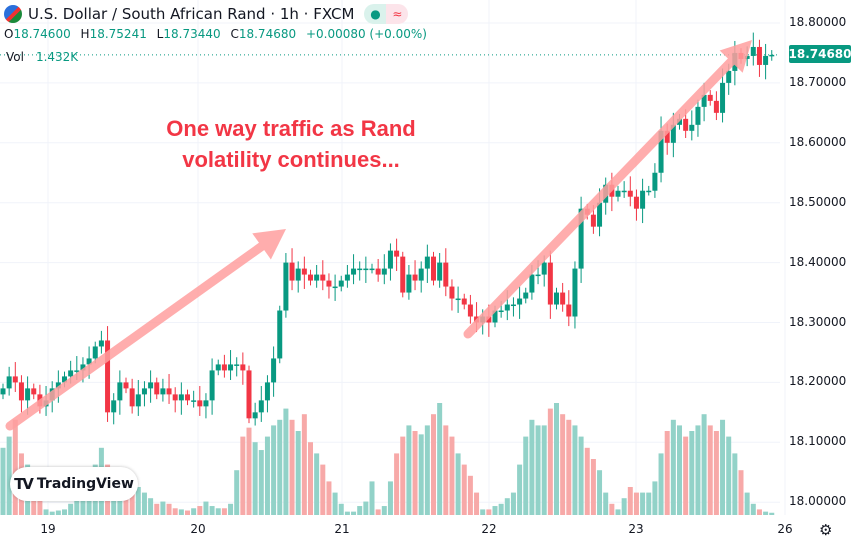 This screenshot has height=540, width=856. What do you see at coordinates (342, 529) in the screenshot?
I see `date-tick-label: 21` at bounding box center [342, 529].